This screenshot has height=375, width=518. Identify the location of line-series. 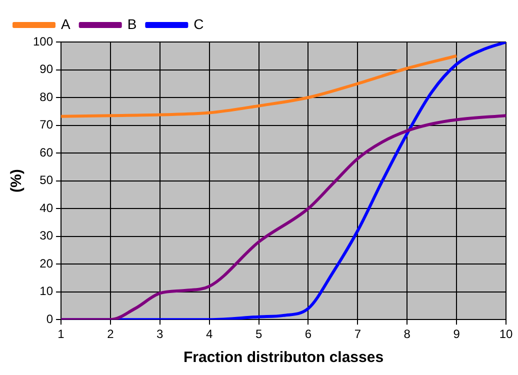
(259, 86).